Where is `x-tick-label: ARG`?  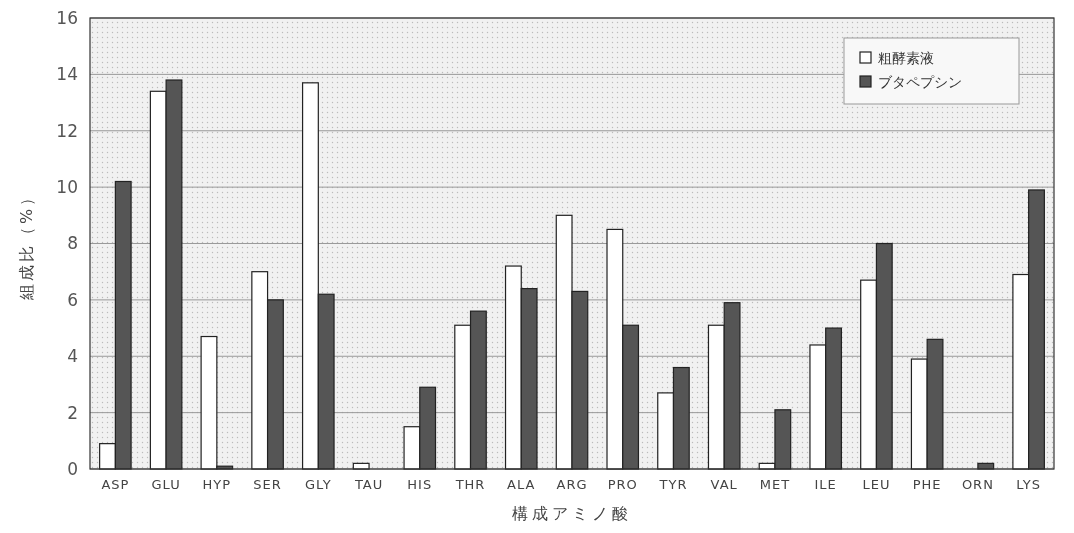 x-tick-label: ARG is located at coordinates (572, 484).